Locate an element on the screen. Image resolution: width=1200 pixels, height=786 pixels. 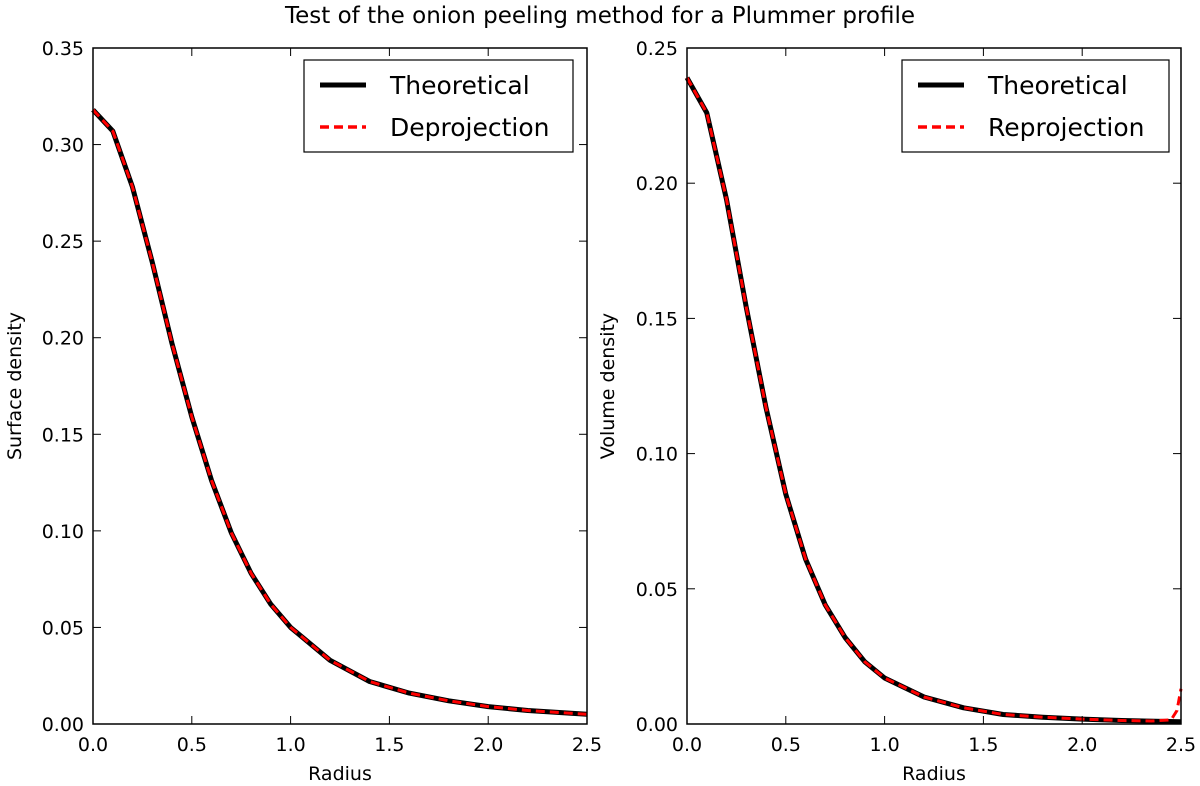
y-tick-label: 0.30 is located at coordinates (63, 146).